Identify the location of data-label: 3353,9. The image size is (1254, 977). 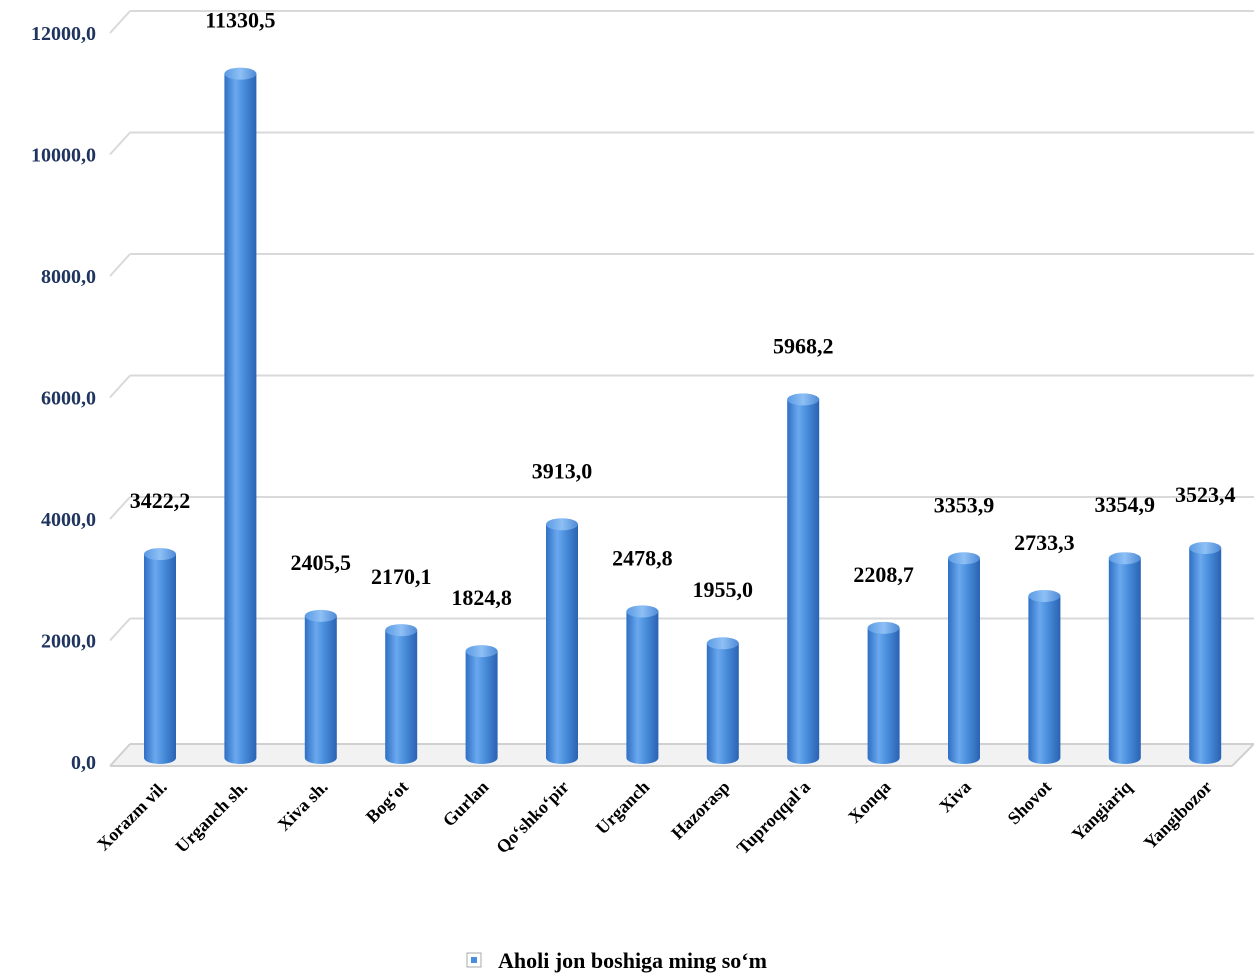
(964, 504).